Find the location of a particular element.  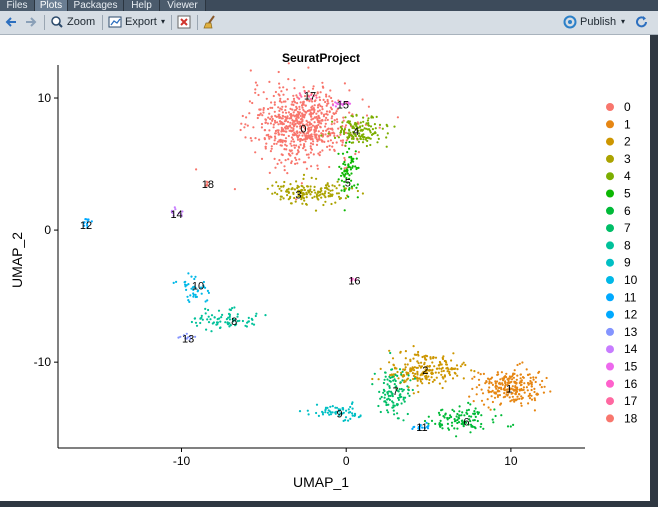

publish-button: Publish ▾ is located at coordinates (596, 22).